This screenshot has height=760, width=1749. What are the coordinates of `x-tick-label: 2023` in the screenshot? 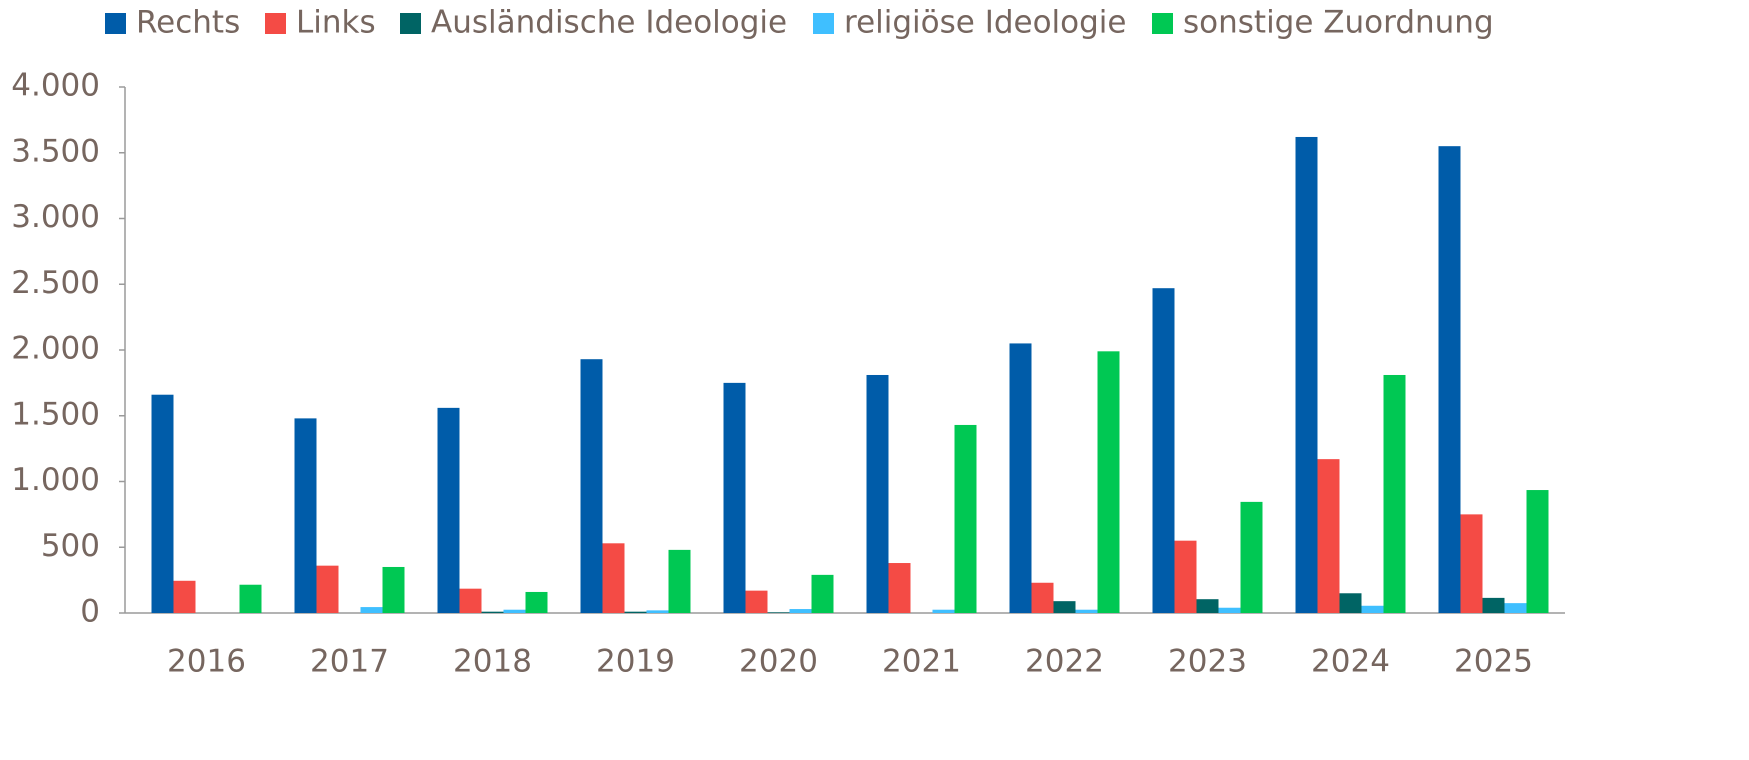 It's located at (1207, 662).